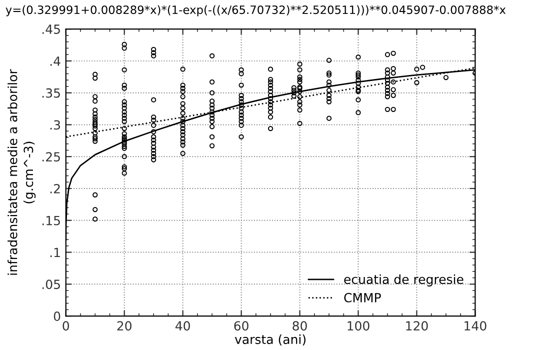 The width and height of the screenshot is (540, 350). I want to click on y-tick-label: .1, so click(55, 253).